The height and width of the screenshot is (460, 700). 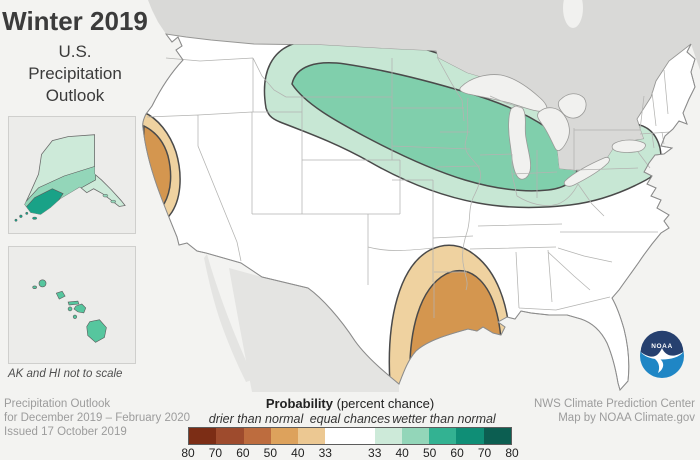 I want to click on noaa-logo-text: NOAA, so click(x=662, y=346).